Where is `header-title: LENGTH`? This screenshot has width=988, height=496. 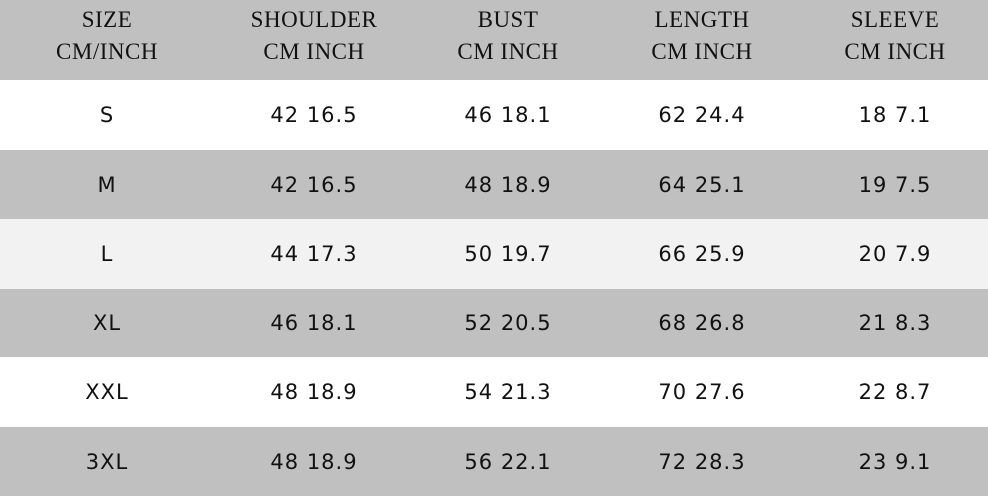 header-title: LENGTH is located at coordinates (702, 19).